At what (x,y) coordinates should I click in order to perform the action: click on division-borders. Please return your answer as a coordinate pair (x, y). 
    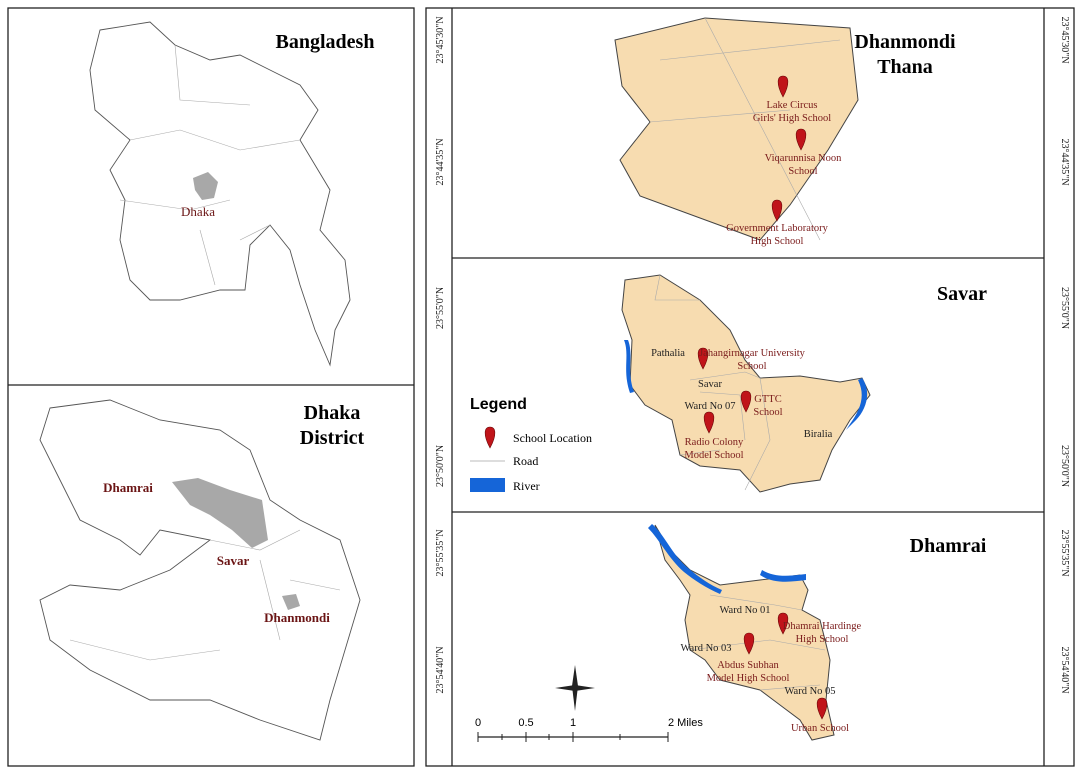
    Looking at the image, I should click on (210, 165).